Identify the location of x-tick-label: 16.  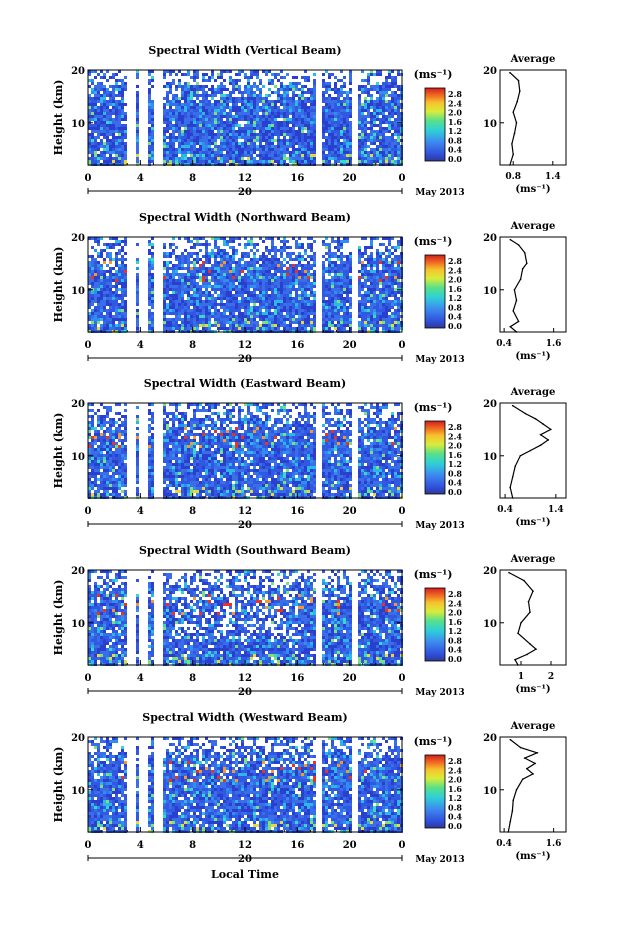
(297, 678).